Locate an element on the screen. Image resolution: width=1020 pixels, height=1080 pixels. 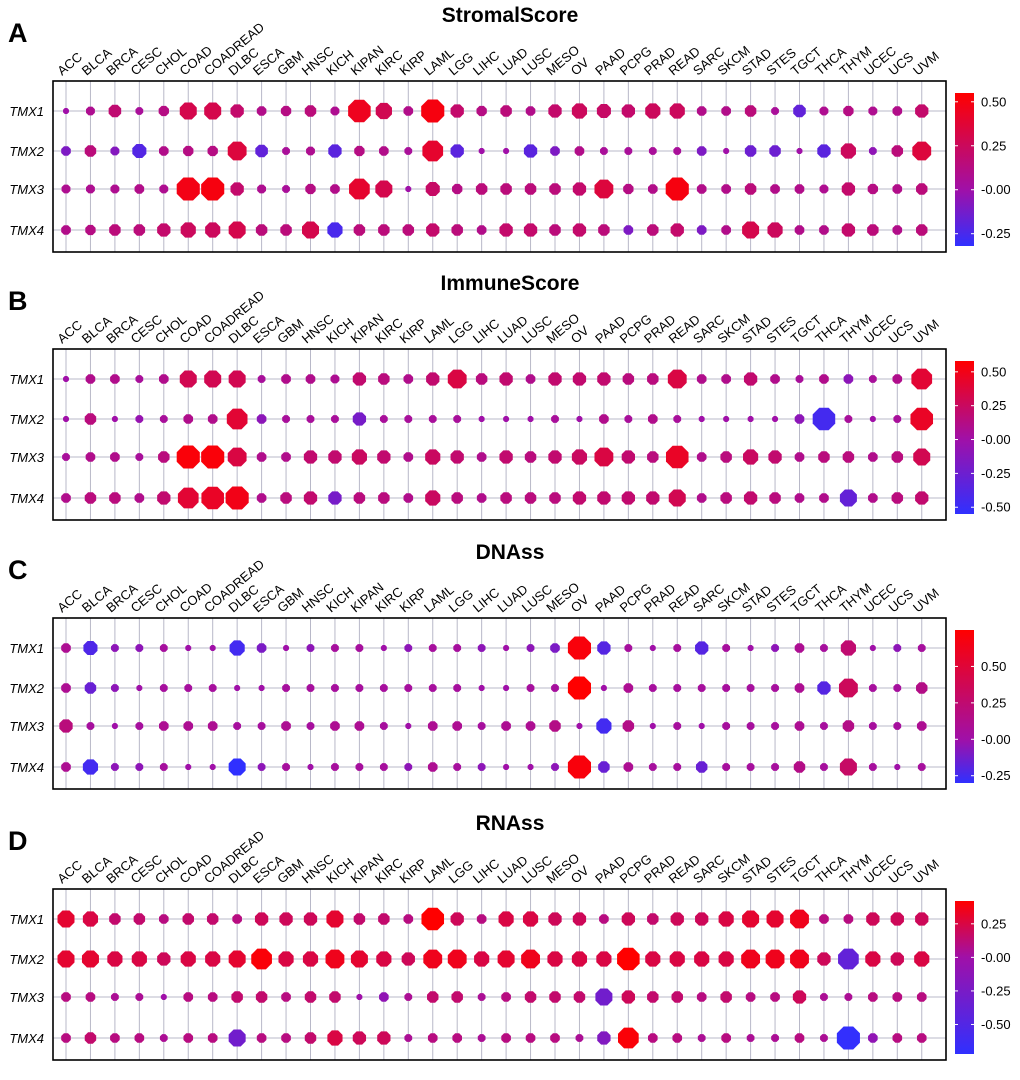
column-label: ACC is located at coordinates (69, 871).